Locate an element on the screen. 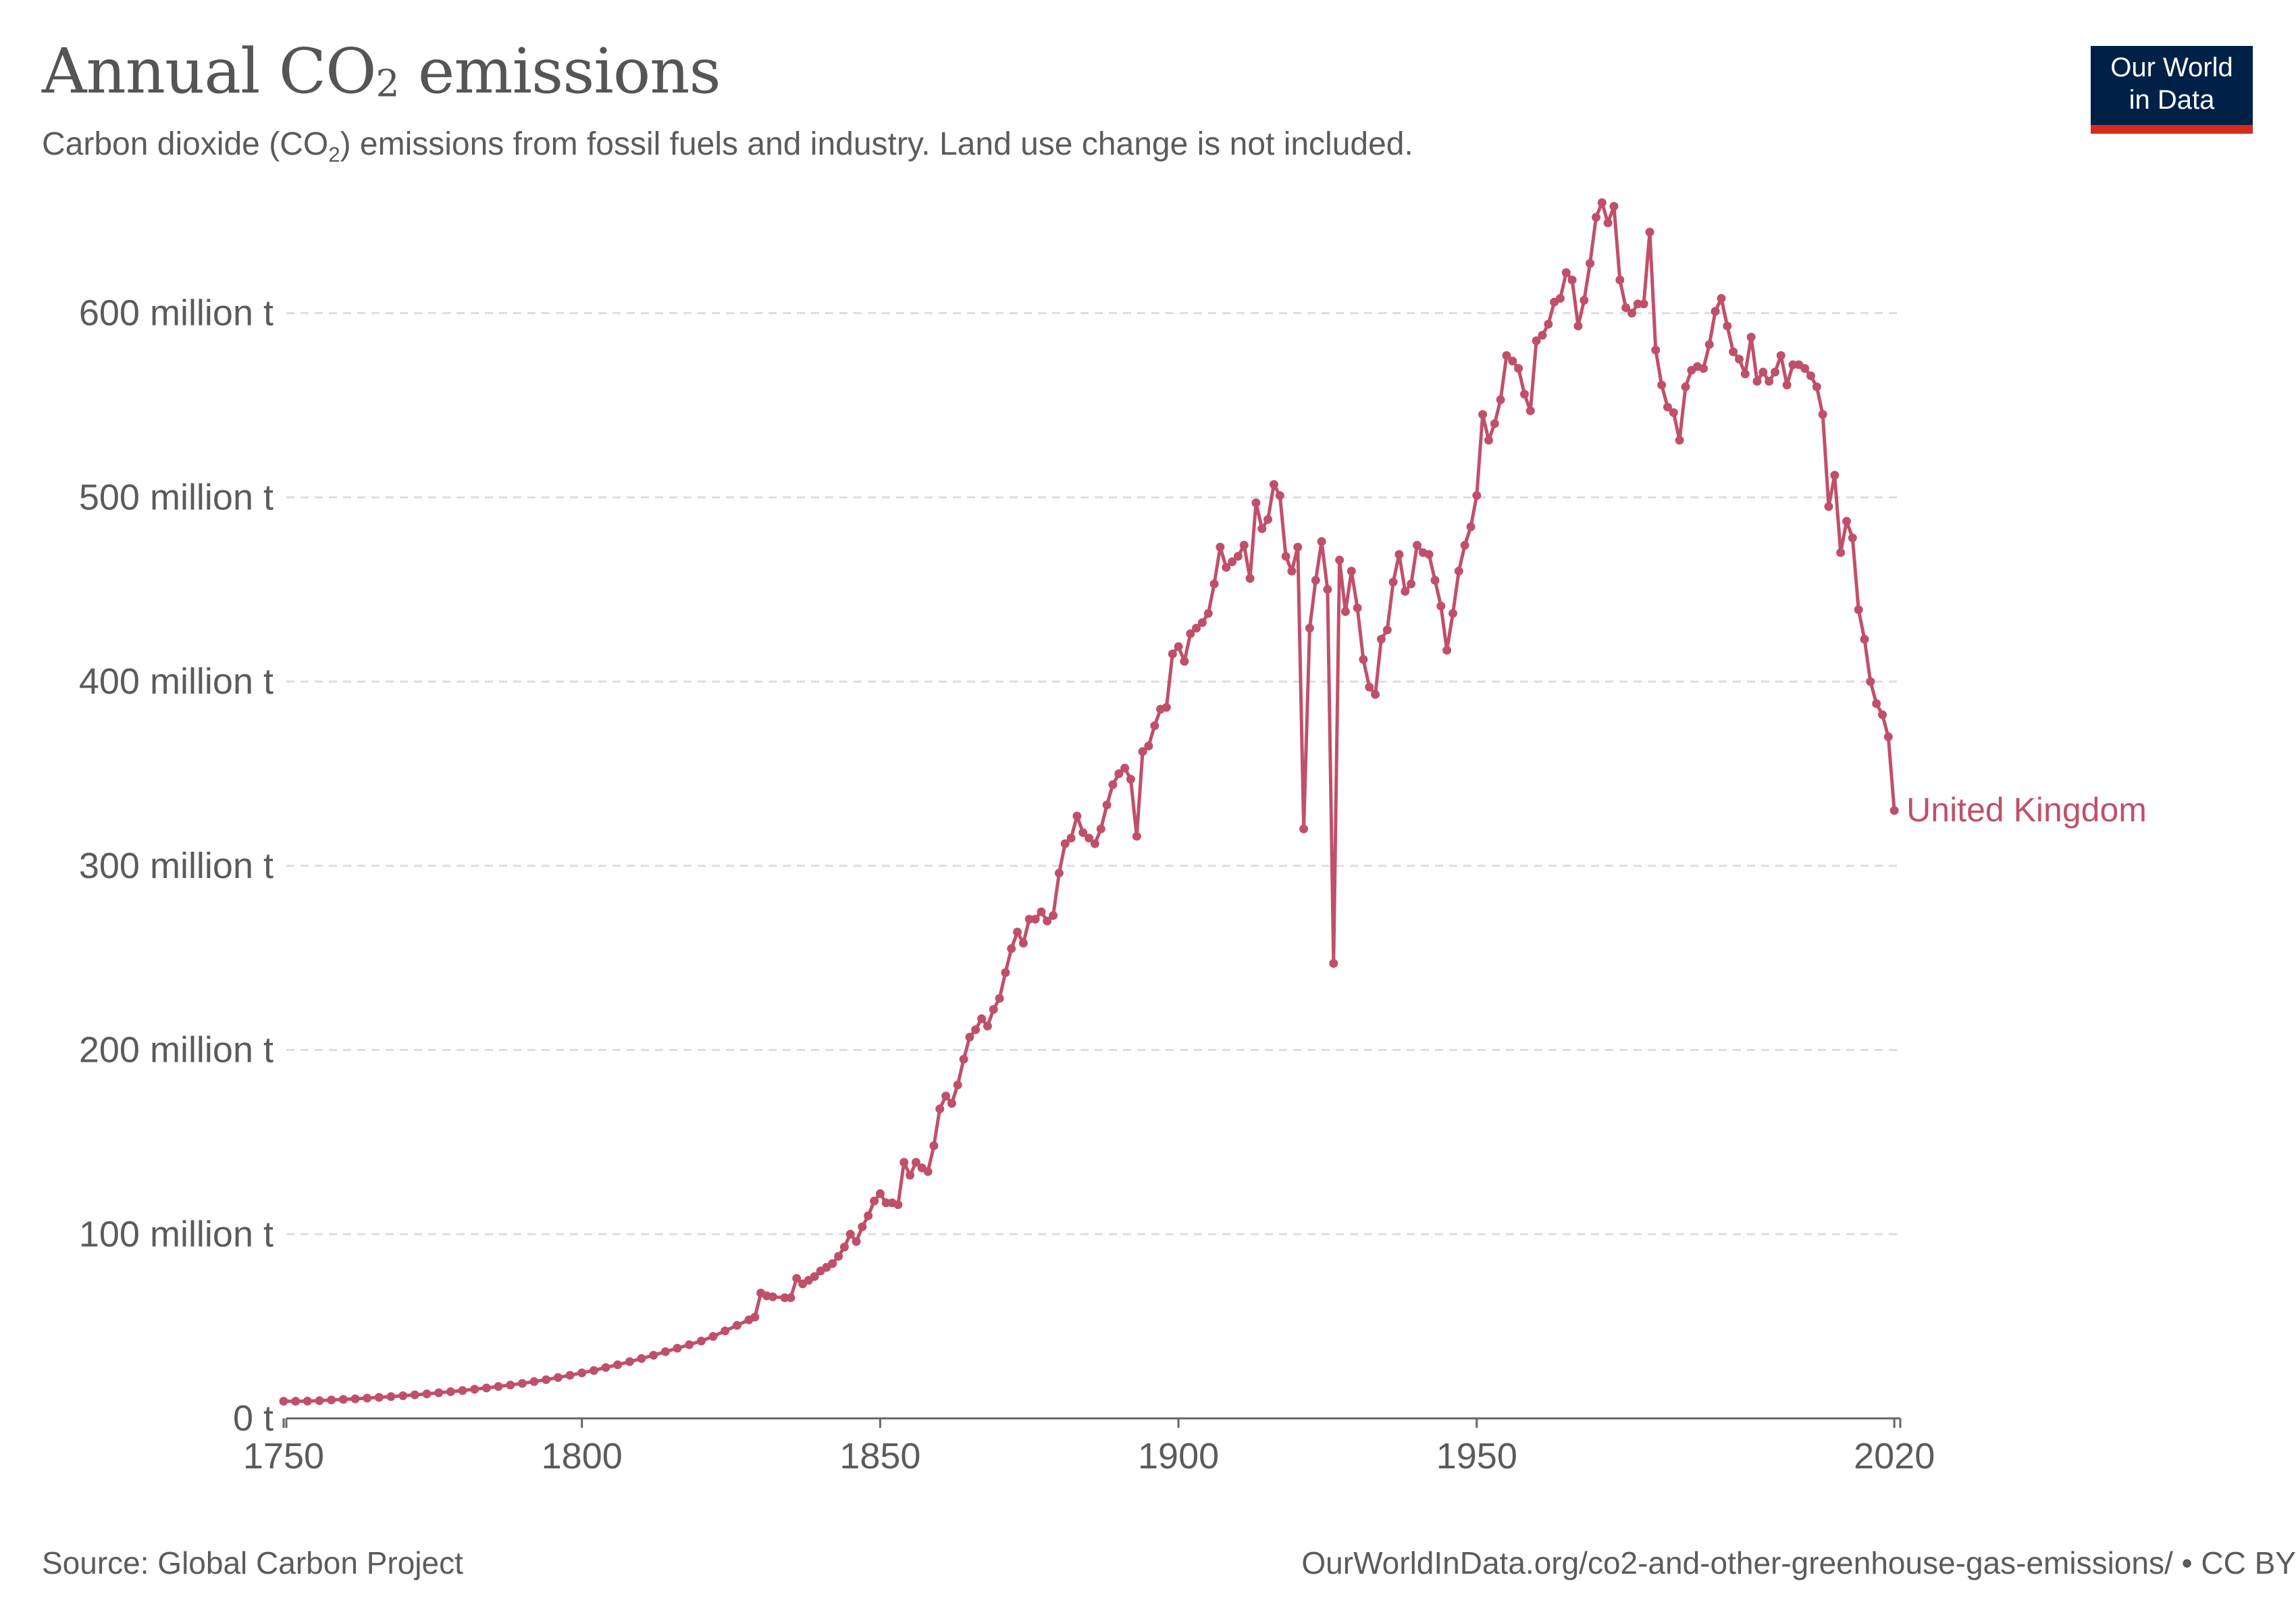 The width and height of the screenshot is (2296, 1621). series-end-label: United Kingdom is located at coordinates (2026, 810).